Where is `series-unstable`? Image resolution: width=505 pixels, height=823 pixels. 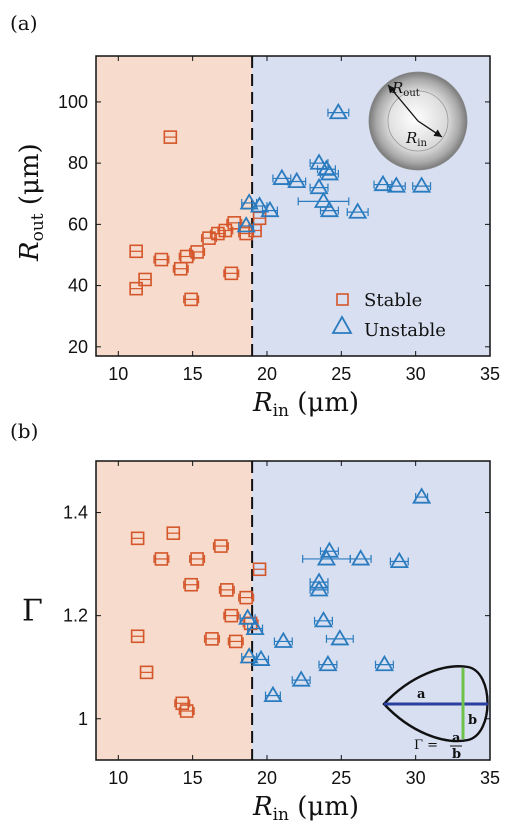
series-unstable is located at coordinates (335, 595).